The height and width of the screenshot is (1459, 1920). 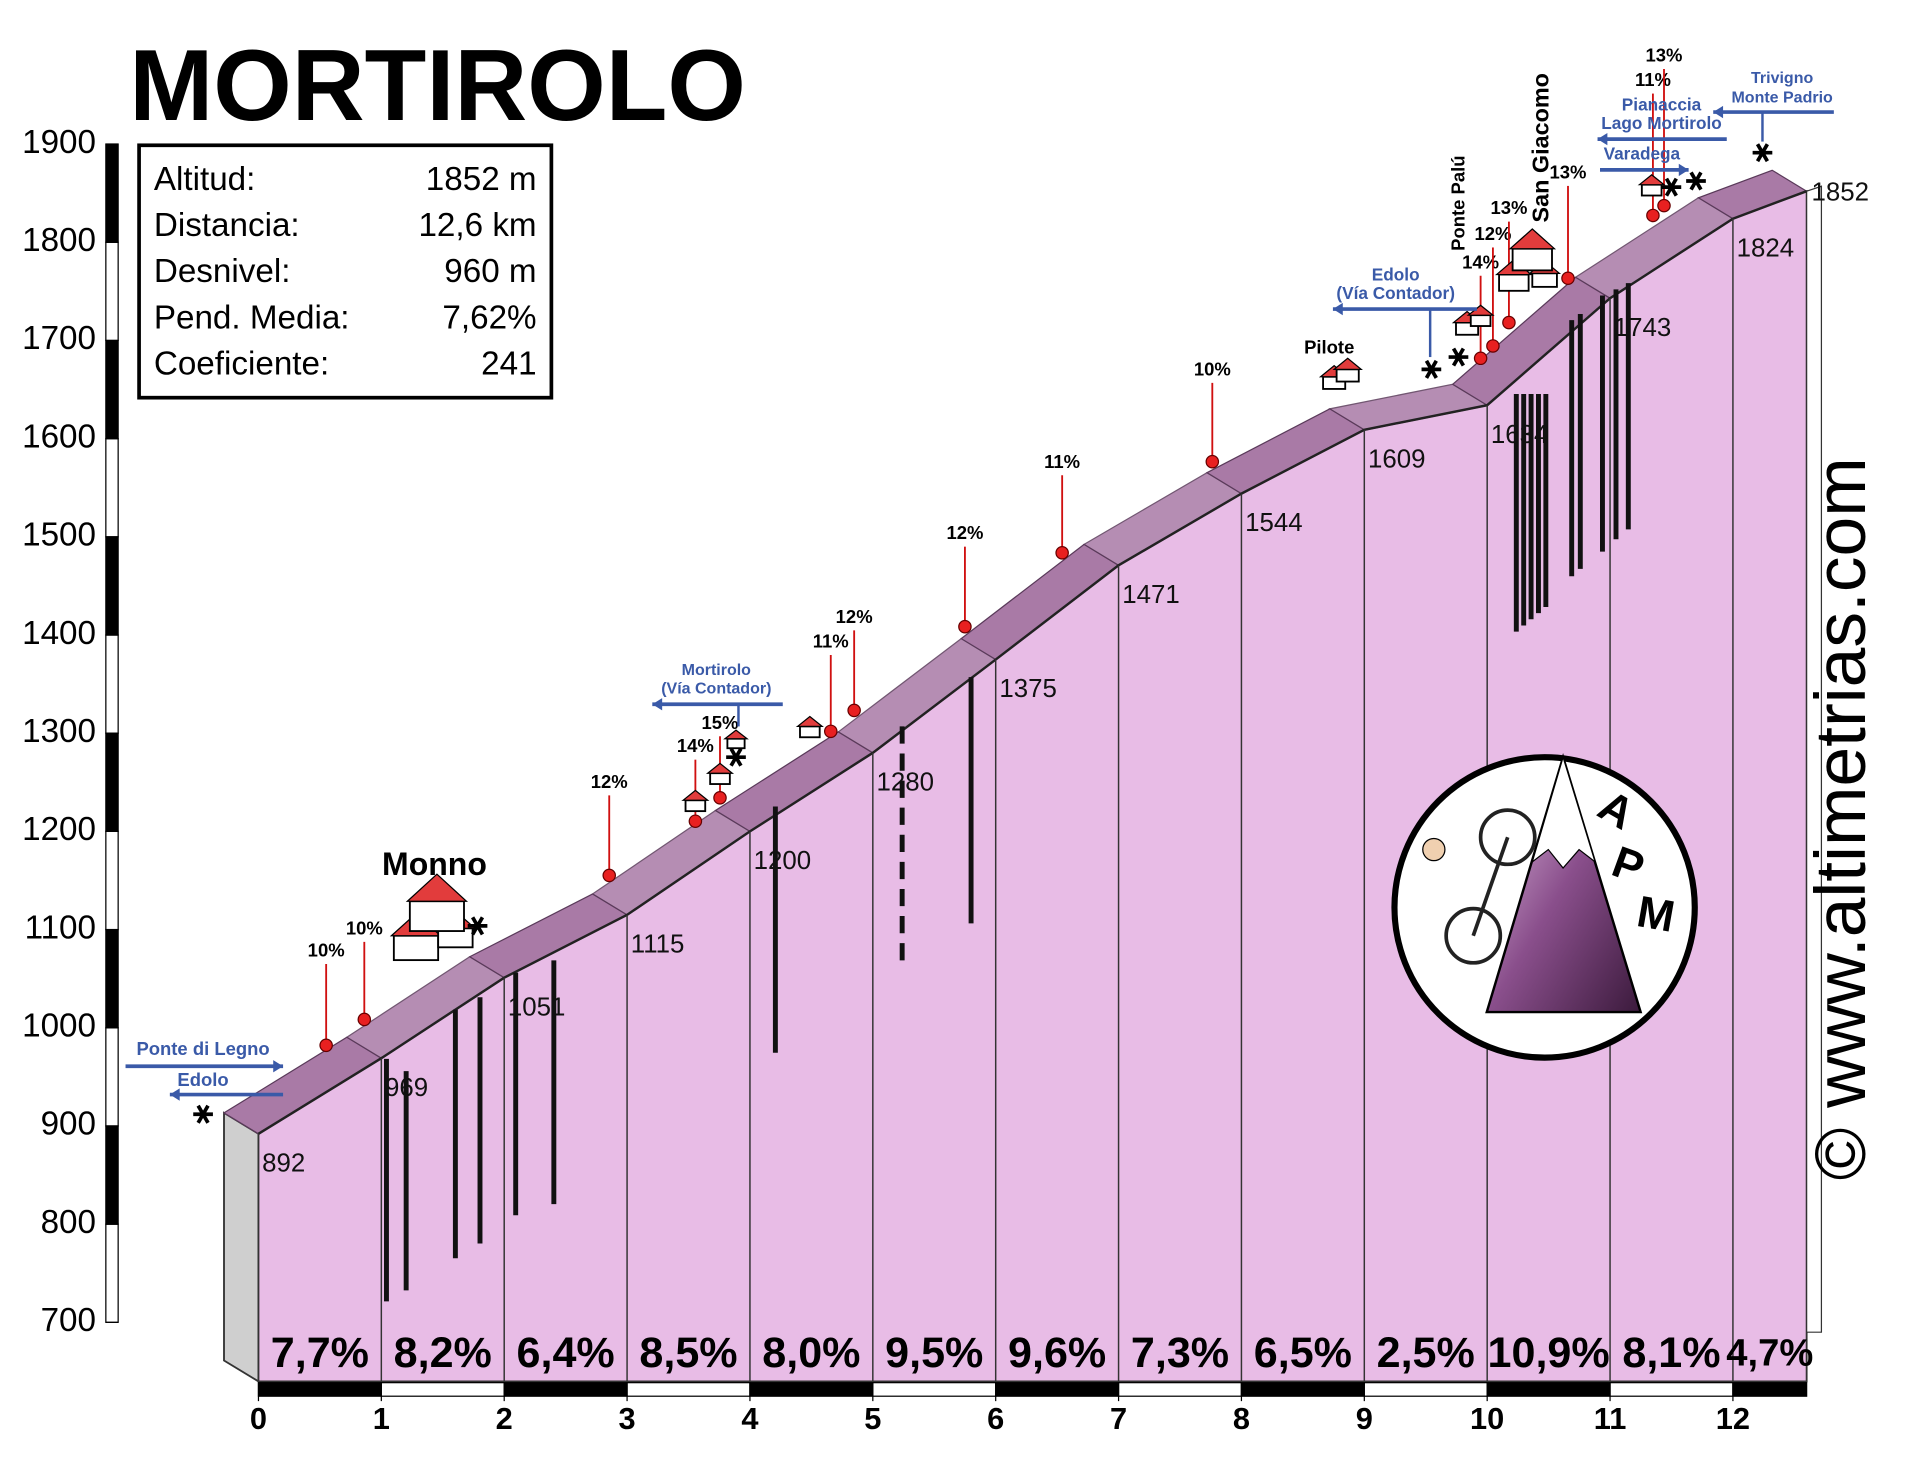 I want to click on profile-side, so click(x=241, y=1247).